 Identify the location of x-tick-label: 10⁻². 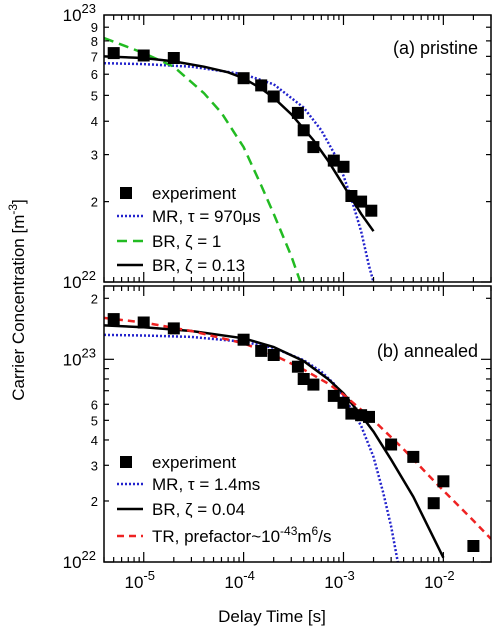
(439, 580).